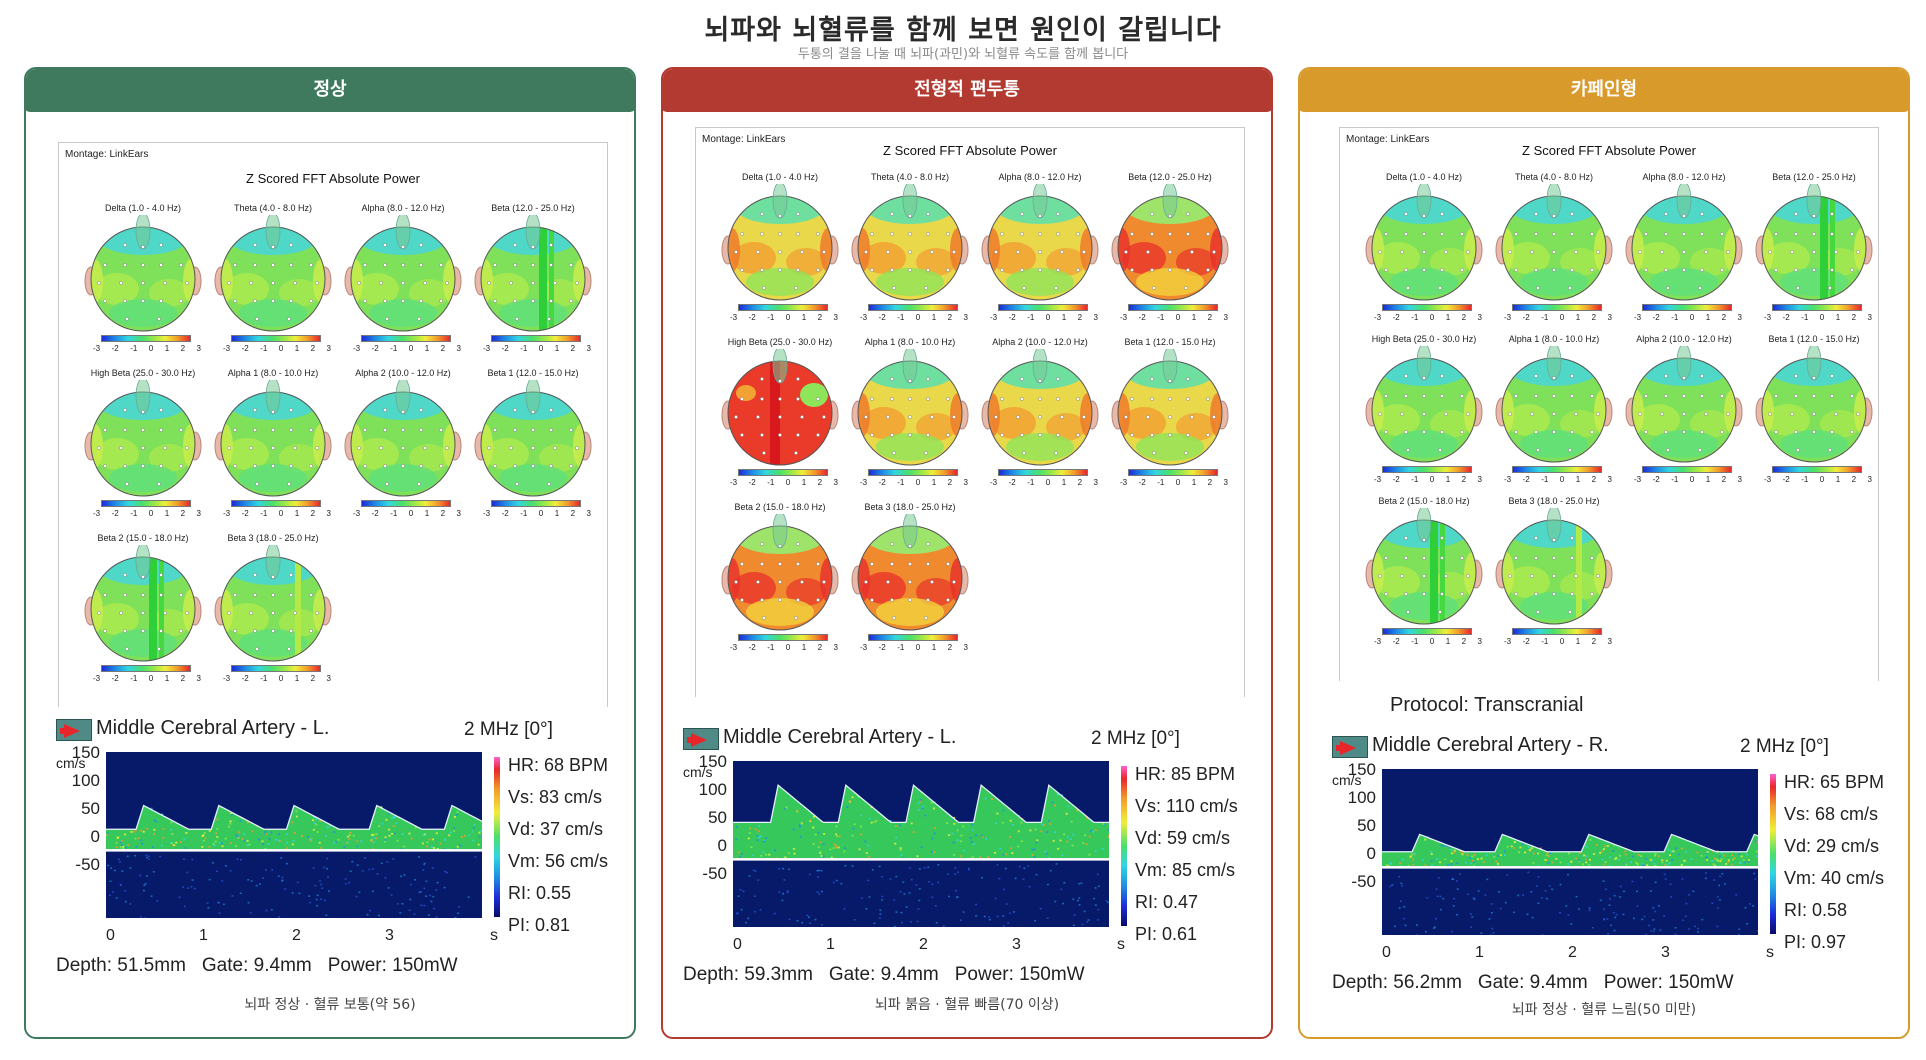  What do you see at coordinates (1170, 342) in the screenshot?
I see `band-label: Beta 1 (12.0 - 15.0 Hz)` at bounding box center [1170, 342].